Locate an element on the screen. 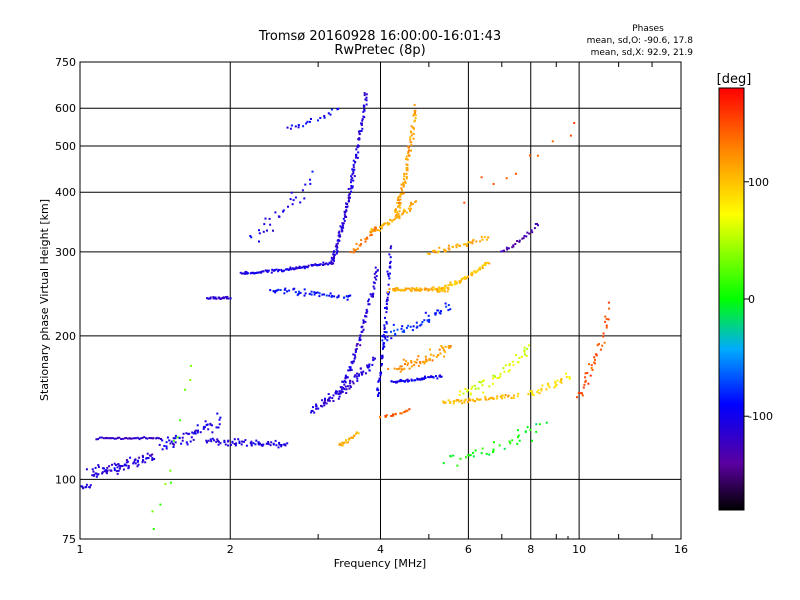 The height and width of the screenshot is (600, 800). x-tick-label: 2 is located at coordinates (230, 549).